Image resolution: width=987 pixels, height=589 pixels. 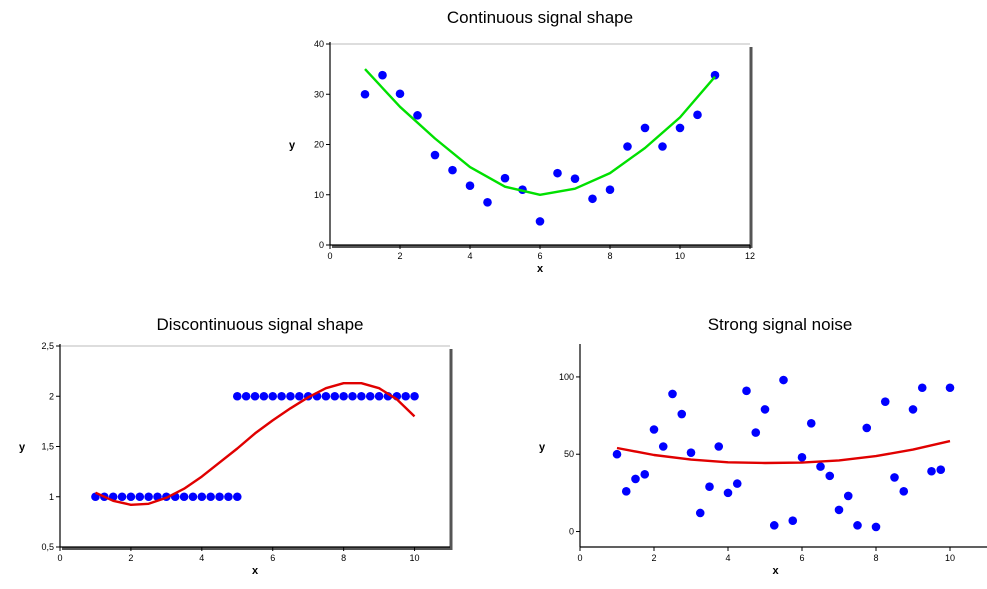 I want to click on x-tick-label: 0, so click(x=59, y=558).